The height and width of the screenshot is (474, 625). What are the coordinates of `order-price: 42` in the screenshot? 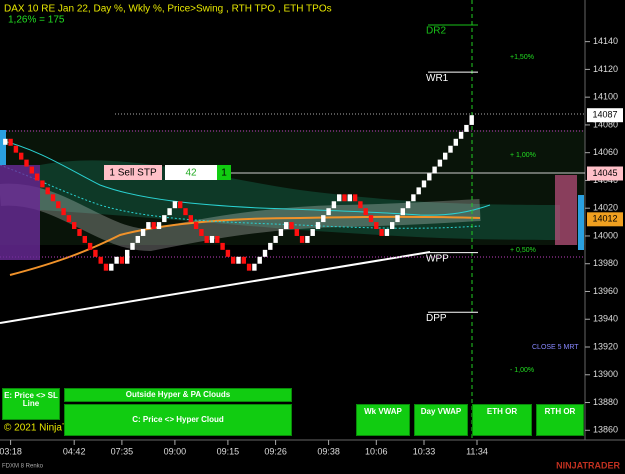 It's located at (191, 173).